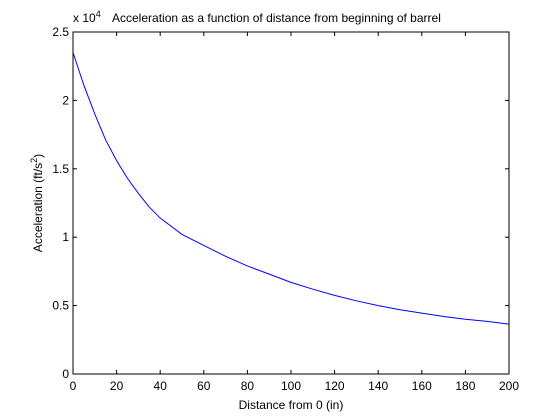  What do you see at coordinates (161, 386) in the screenshot?
I see `x-tick-label: 40` at bounding box center [161, 386].